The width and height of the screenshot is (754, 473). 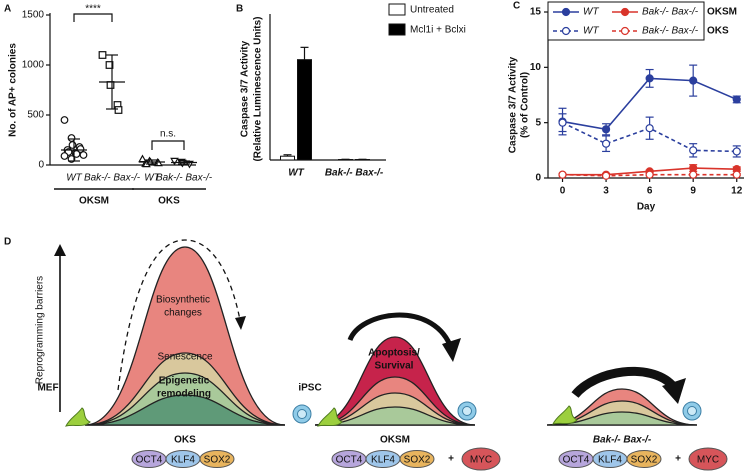 What do you see at coordinates (40, 330) in the screenshot?
I see `y-axis-label: Reprogramming barriers` at bounding box center [40, 330].